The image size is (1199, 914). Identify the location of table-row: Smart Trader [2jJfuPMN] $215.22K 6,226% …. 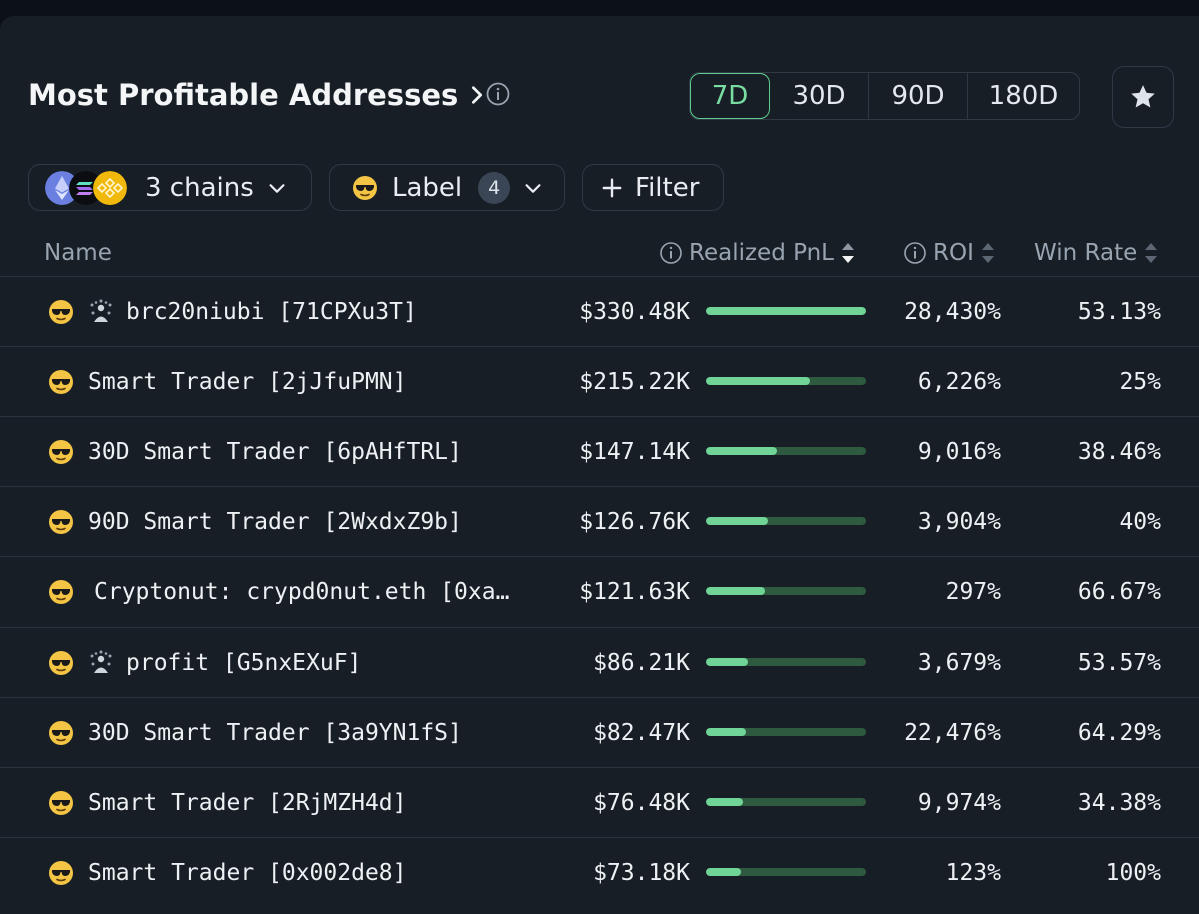
(599, 381).